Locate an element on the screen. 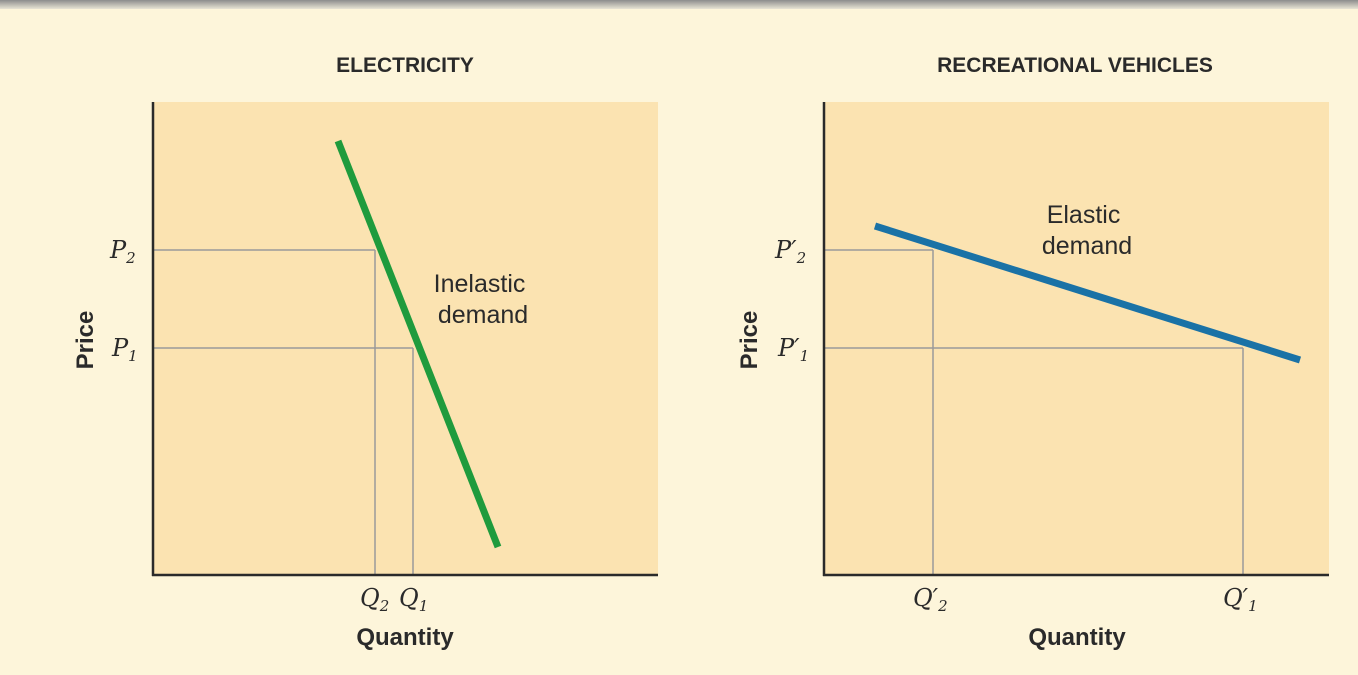  y-tick-label: P1 is located at coordinates (124, 349).